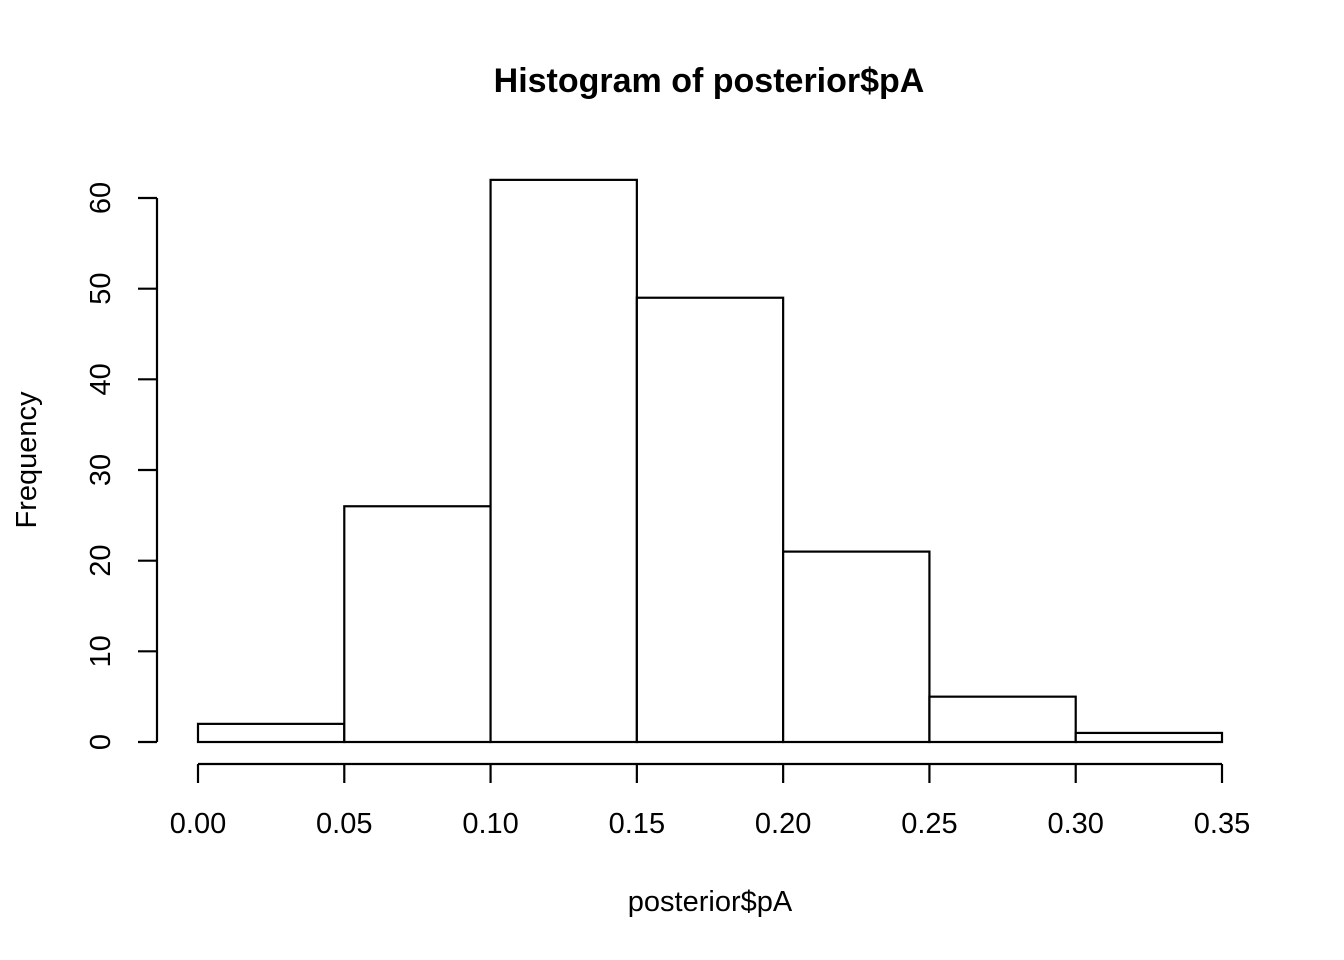 The image size is (1344, 960). I want to click on x-axis: 0.00 0.05 0.10 0.15 0.20 0.25 0.30 0.35, so click(710, 801).